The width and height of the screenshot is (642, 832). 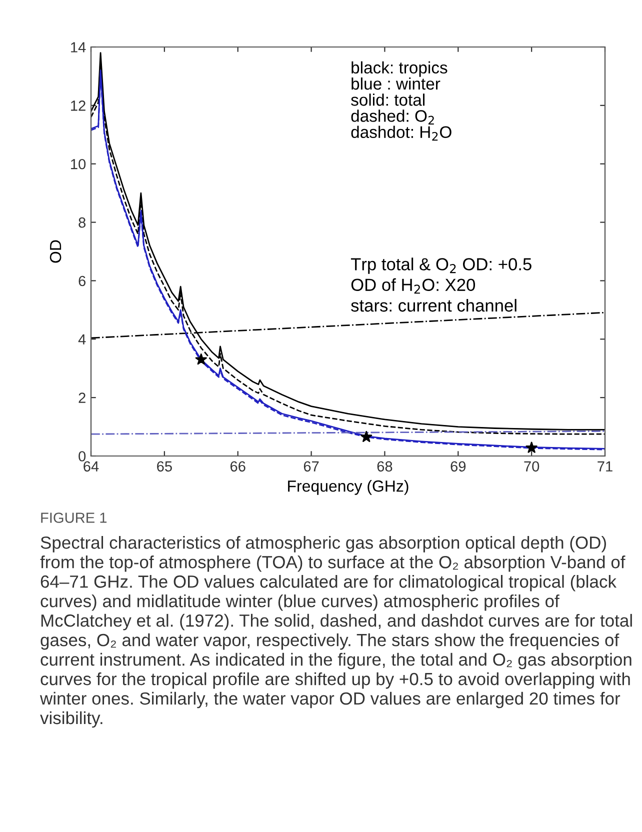 I want to click on y-axis-title: OD, so click(x=56, y=251).